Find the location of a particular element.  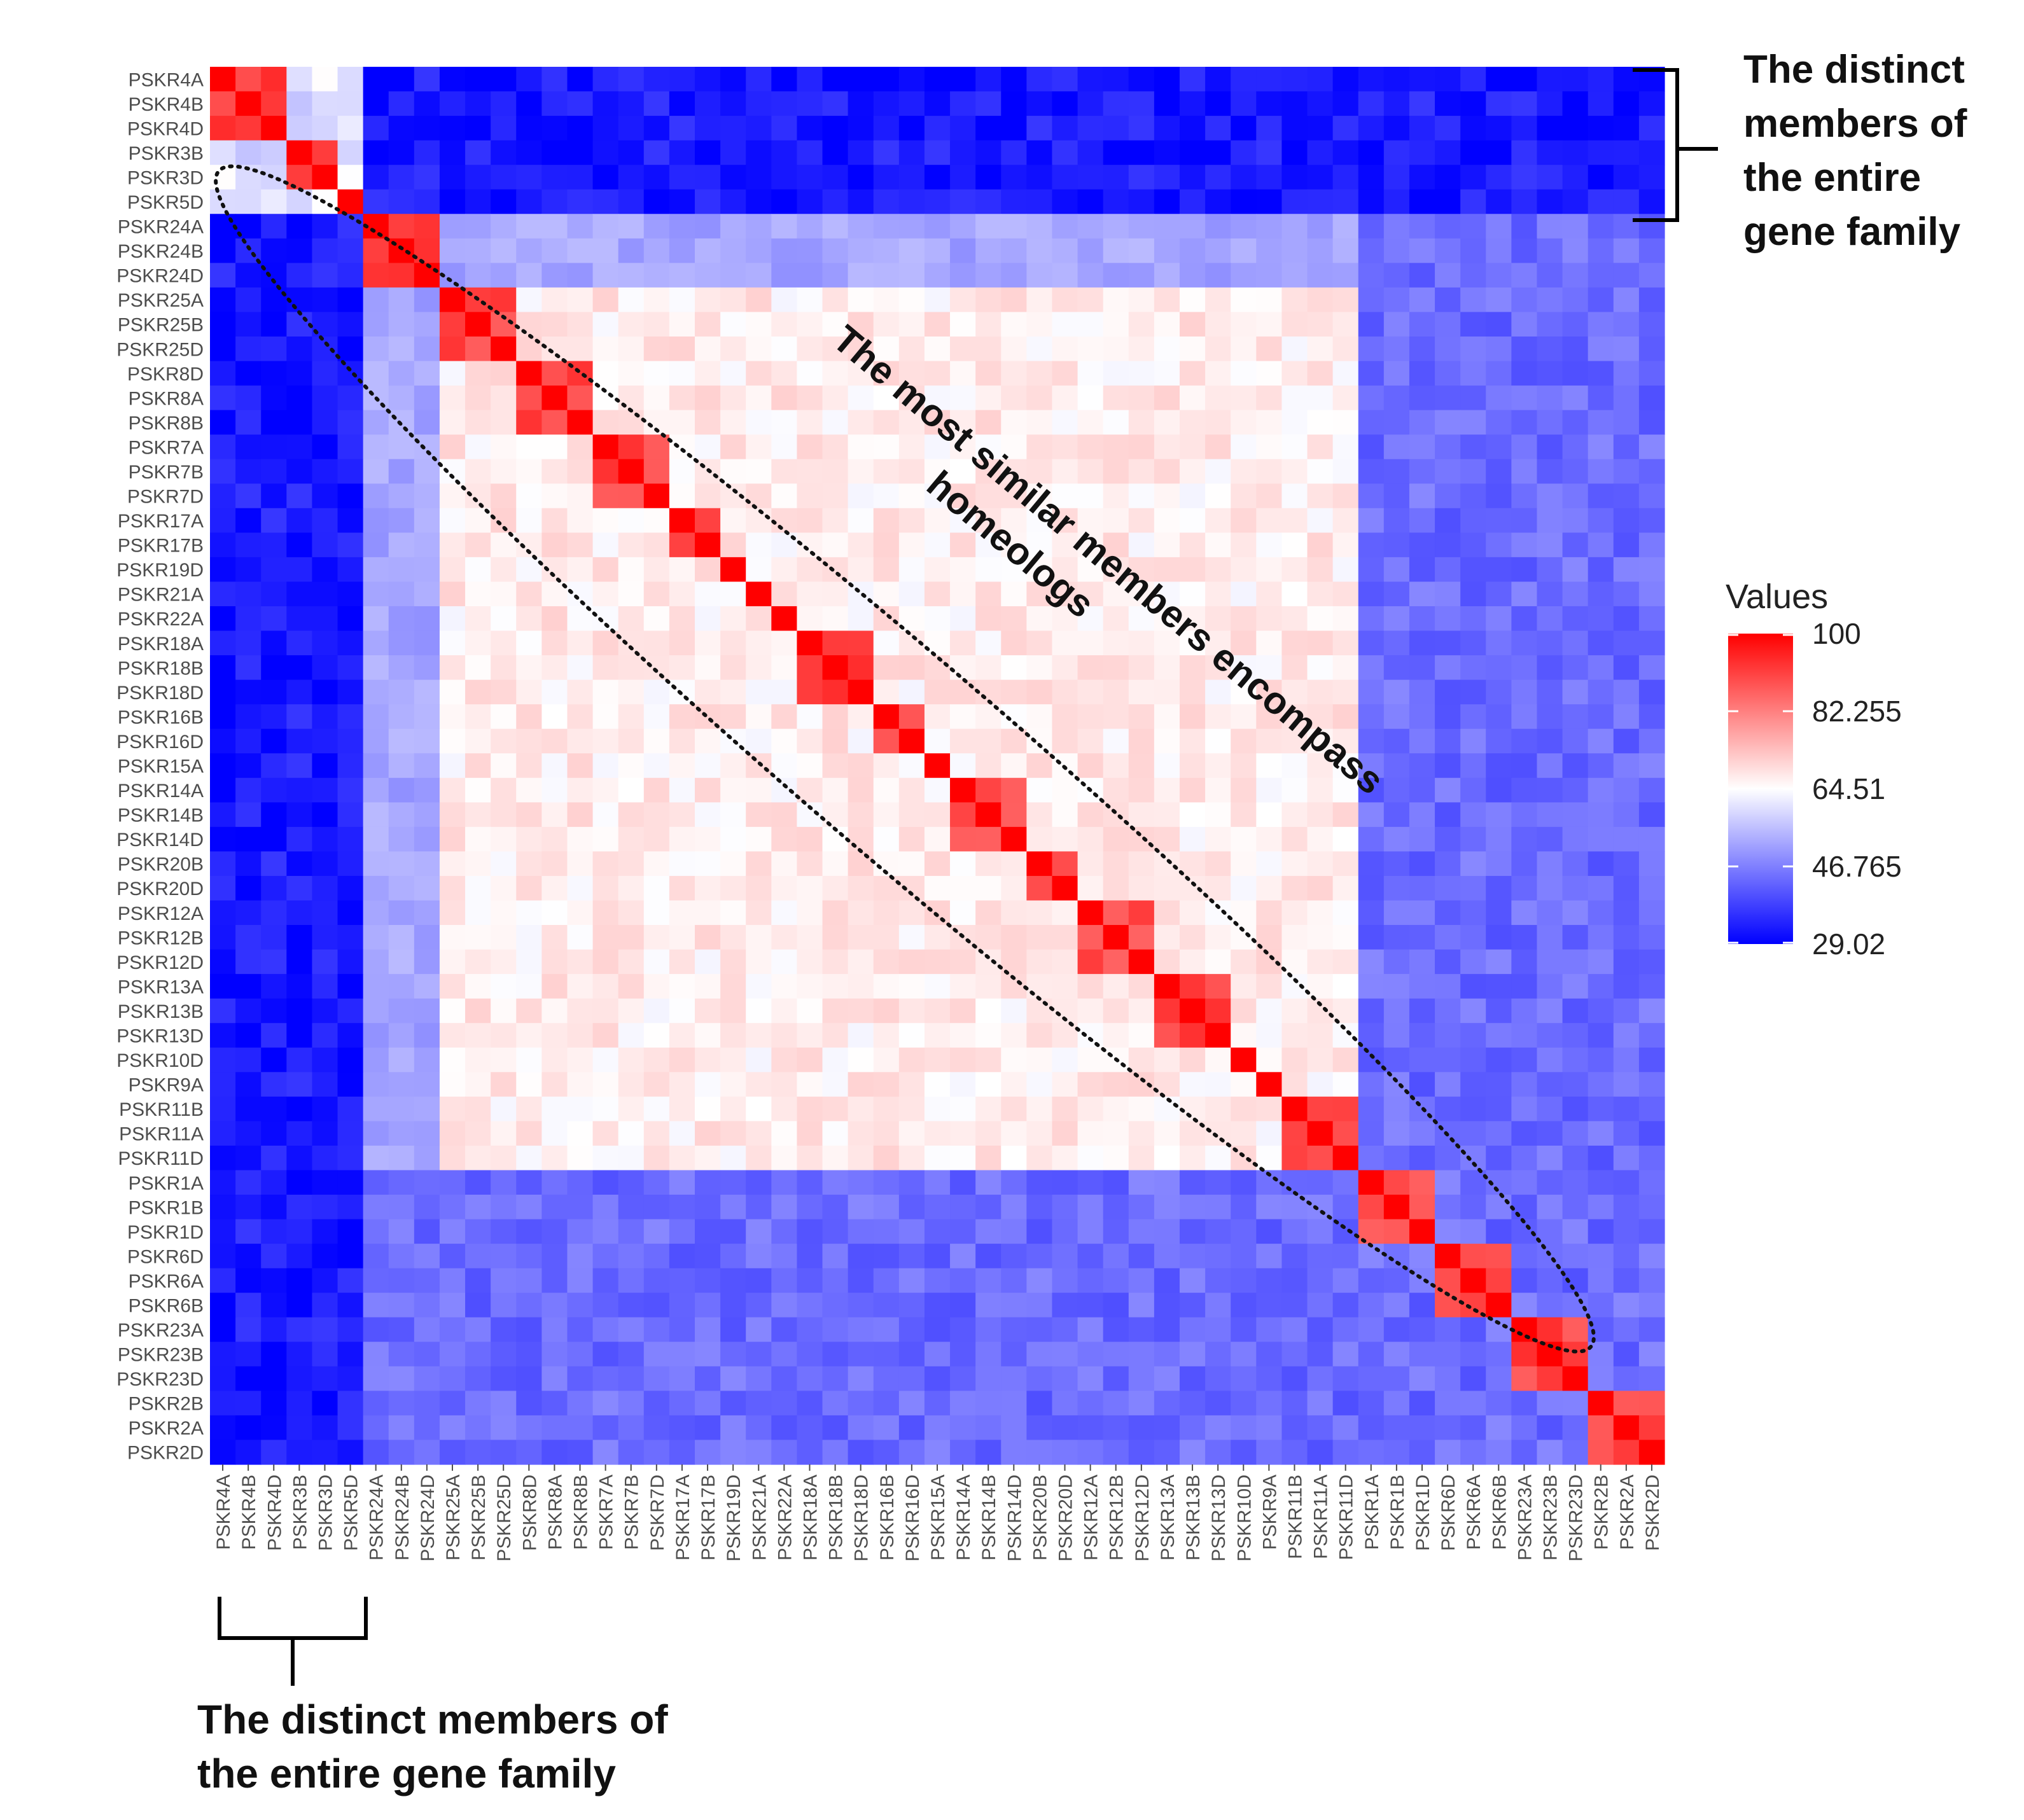

legend-colorbar is located at coordinates (1761, 789).